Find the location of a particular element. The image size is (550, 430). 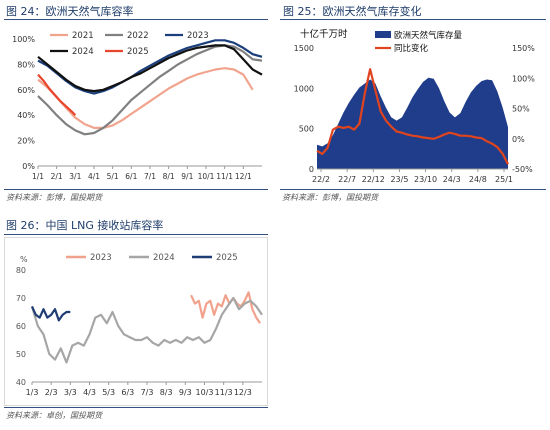

x-tick-label: 24/8 is located at coordinates (478, 179).